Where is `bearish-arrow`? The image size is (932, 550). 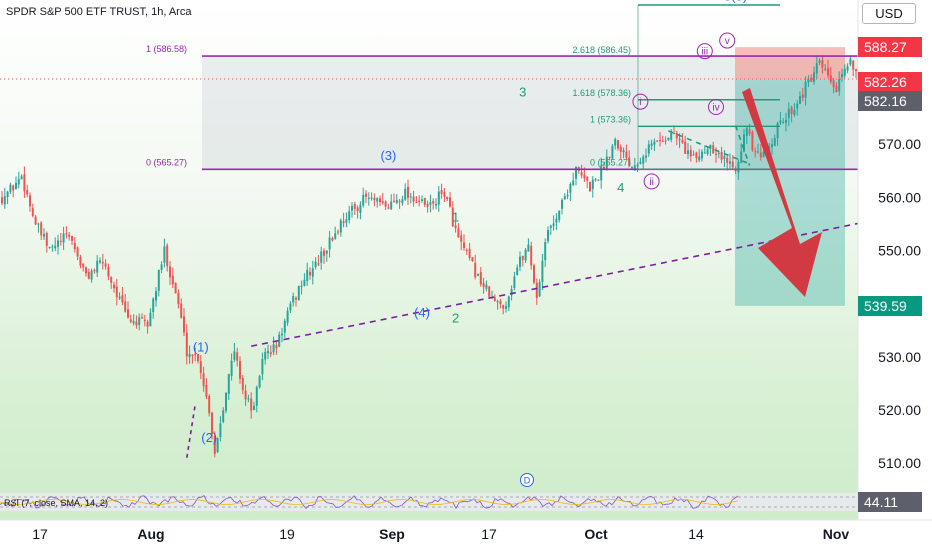
bearish-arrow is located at coordinates (782, 192).